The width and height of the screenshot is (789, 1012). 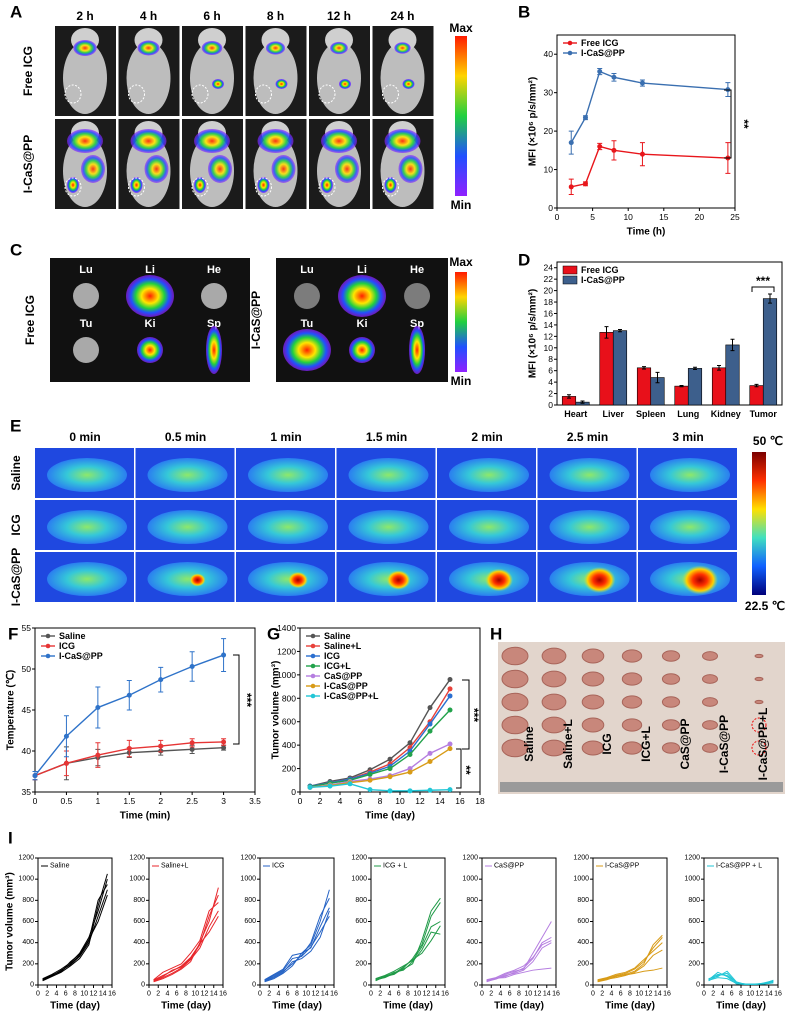 I want to click on x-tick-label: 5, so click(x=592, y=217).